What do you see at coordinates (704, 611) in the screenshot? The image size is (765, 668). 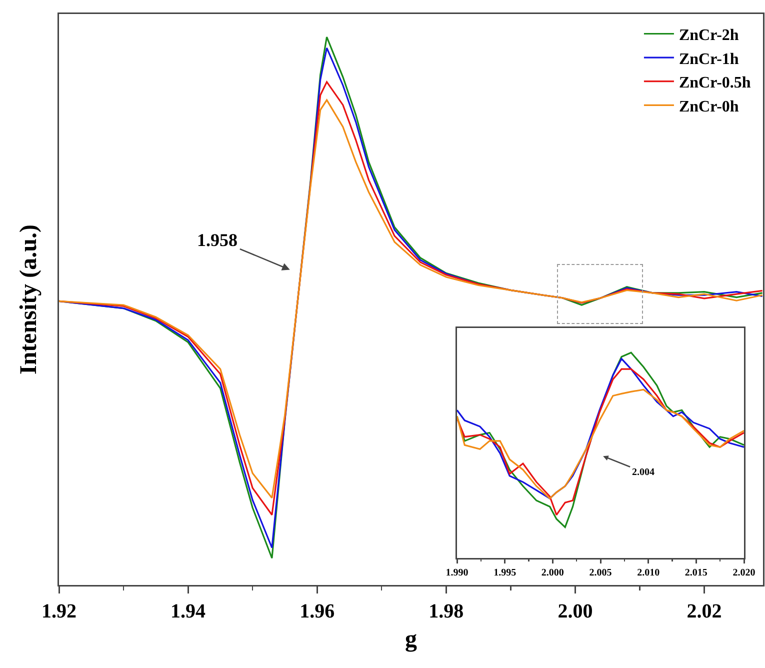 I see `x-tick-label: 2.02` at bounding box center [704, 611].